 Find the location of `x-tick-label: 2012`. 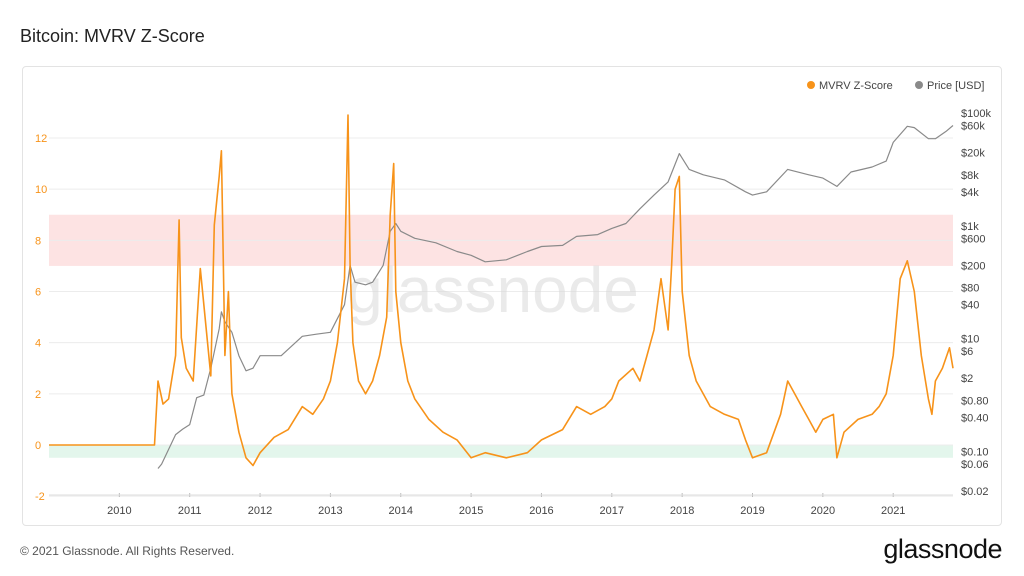

x-tick-label: 2012 is located at coordinates (260, 511).